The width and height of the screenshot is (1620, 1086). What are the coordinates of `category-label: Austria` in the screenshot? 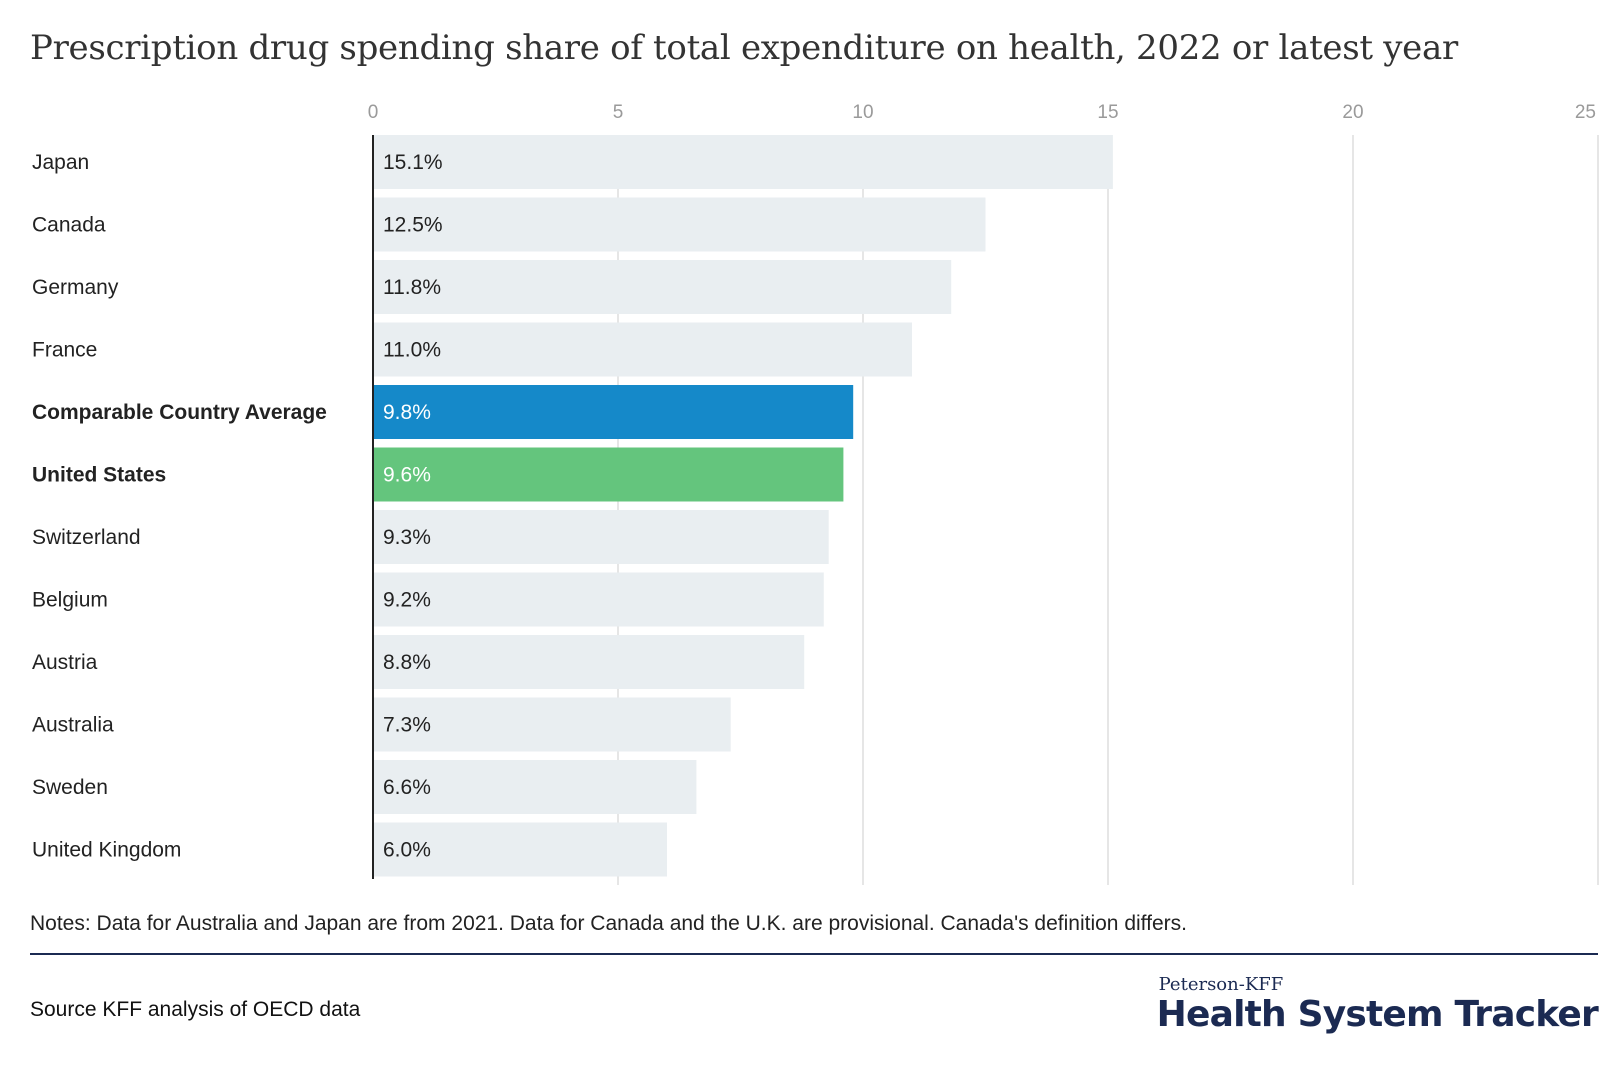 It's located at (65, 662).